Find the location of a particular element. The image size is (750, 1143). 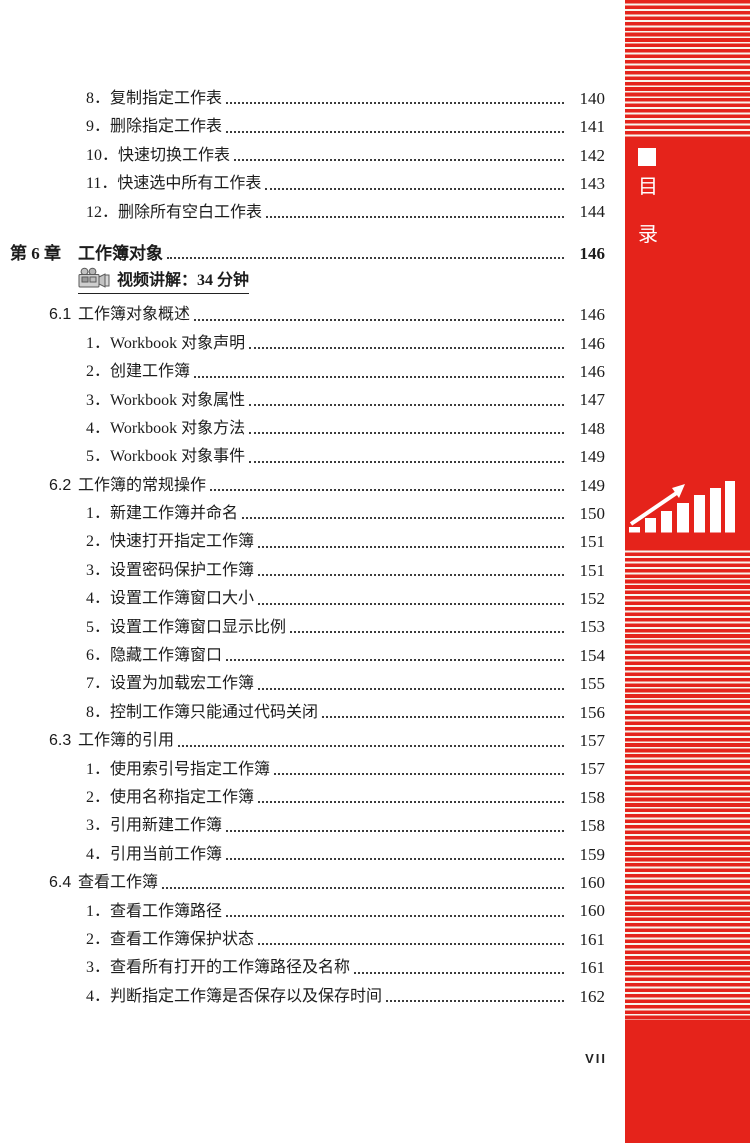

toc-item-row: 12．删除所有空白工作表 144 is located at coordinates (312, 208).